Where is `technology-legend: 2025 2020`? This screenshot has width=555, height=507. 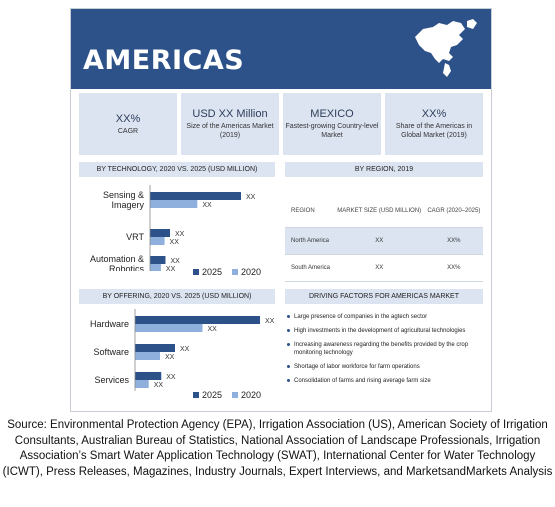
technology-legend: 2025 2020 is located at coordinates (227, 272).